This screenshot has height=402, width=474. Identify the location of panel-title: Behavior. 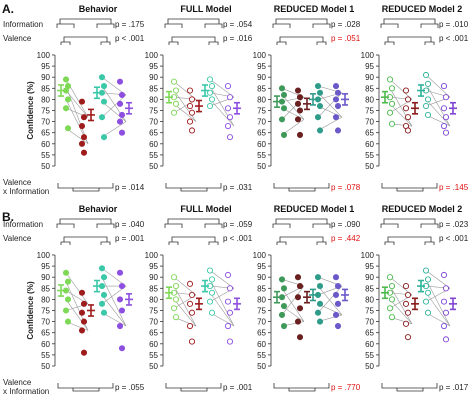
(98, 209).